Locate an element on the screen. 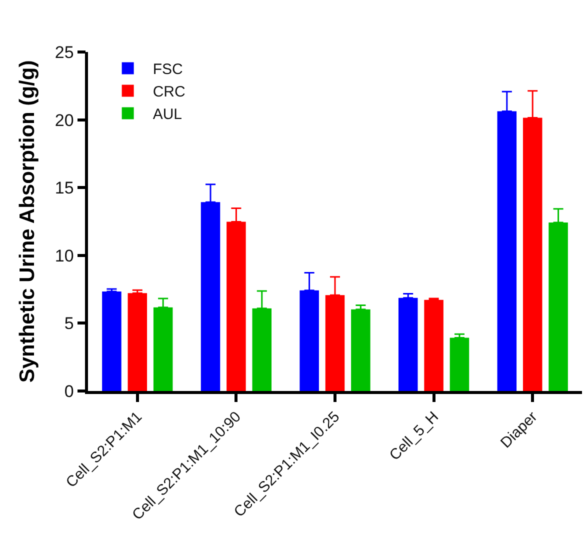 The width and height of the screenshot is (586, 559). y-tick-label: 15 is located at coordinates (64, 188).